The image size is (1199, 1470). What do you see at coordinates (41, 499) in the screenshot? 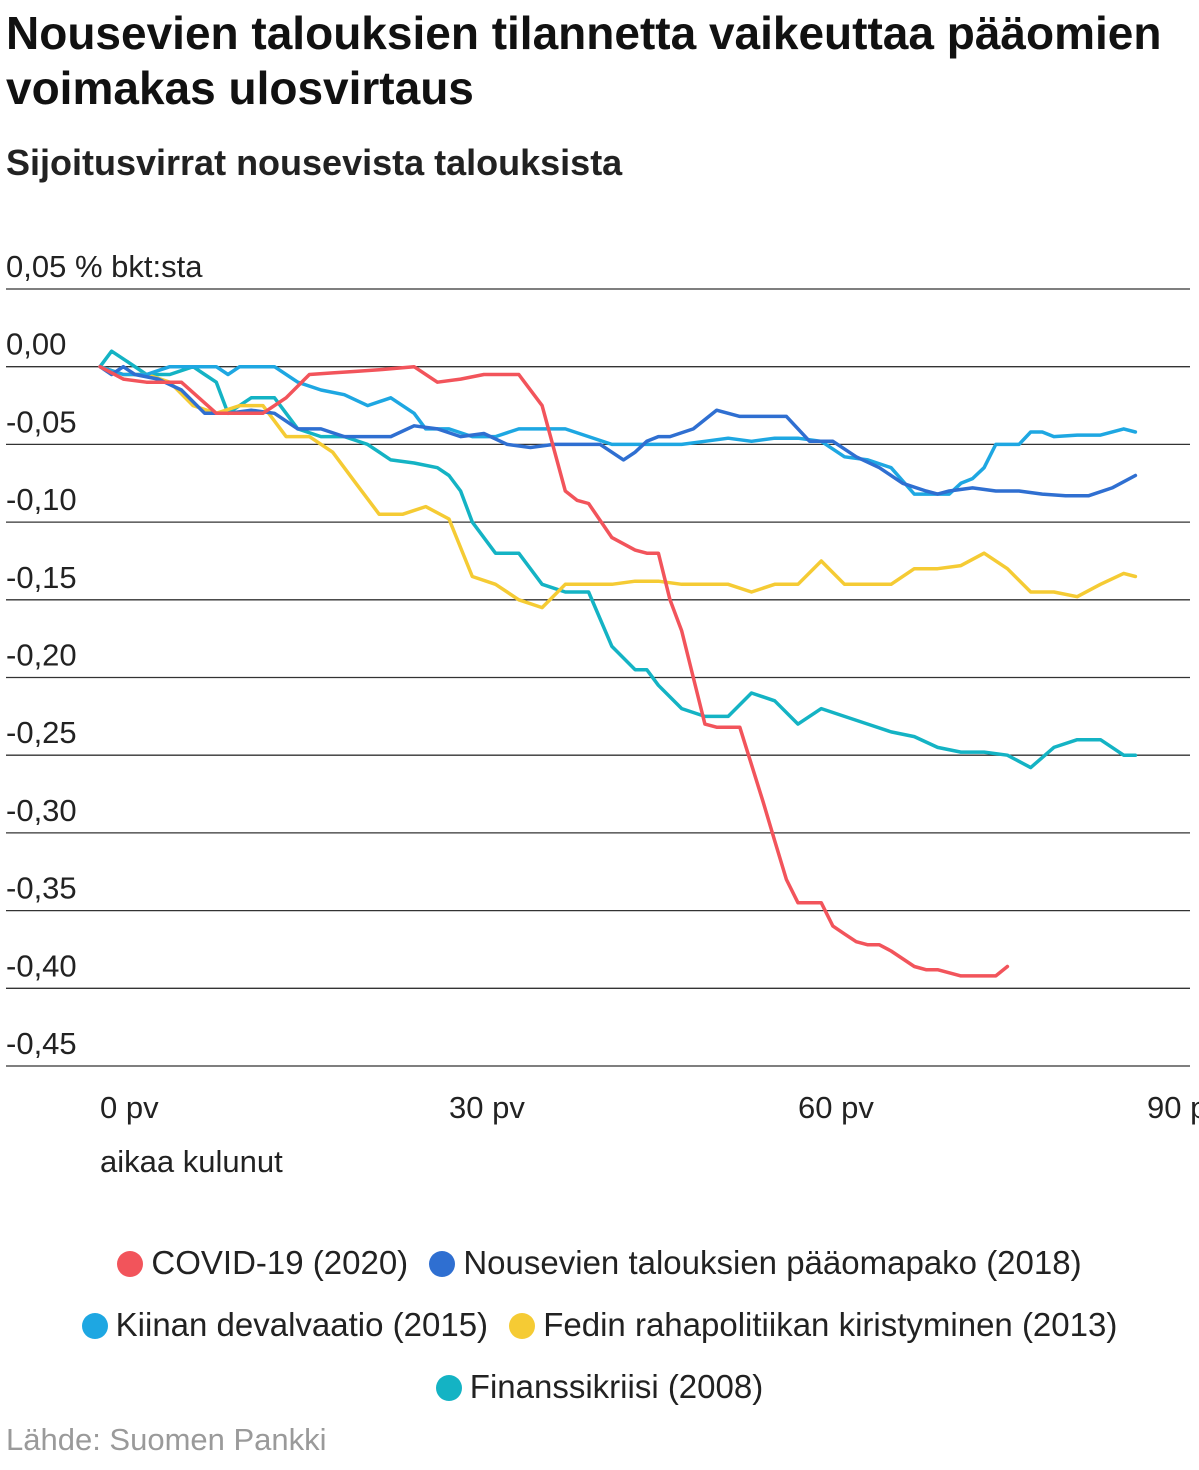
I see `y-tick-label: -0,10` at bounding box center [41, 499].